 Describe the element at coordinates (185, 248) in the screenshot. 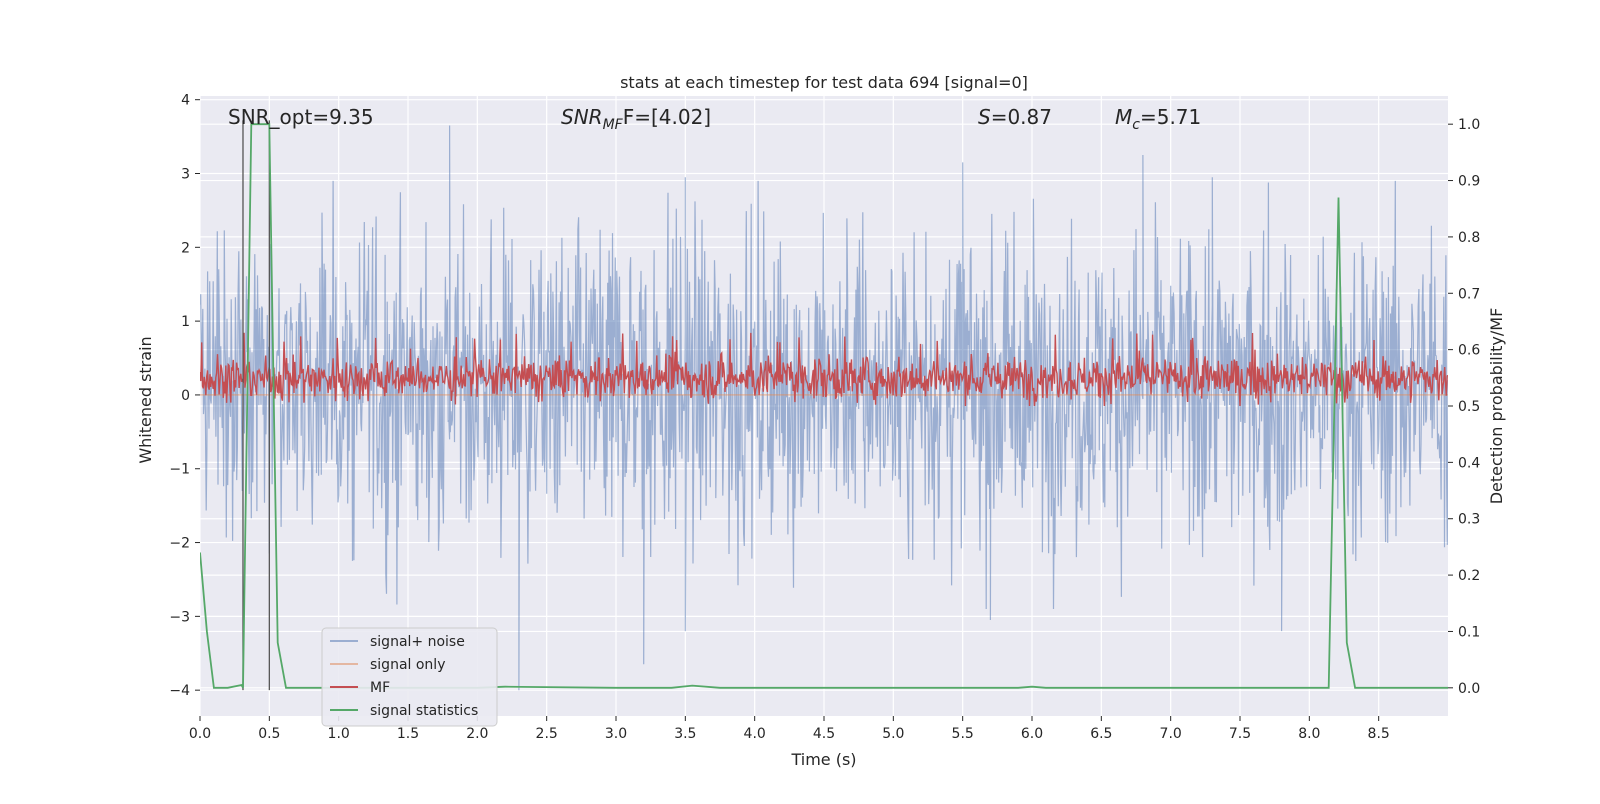

I see `y-tick-label: 2` at that location.